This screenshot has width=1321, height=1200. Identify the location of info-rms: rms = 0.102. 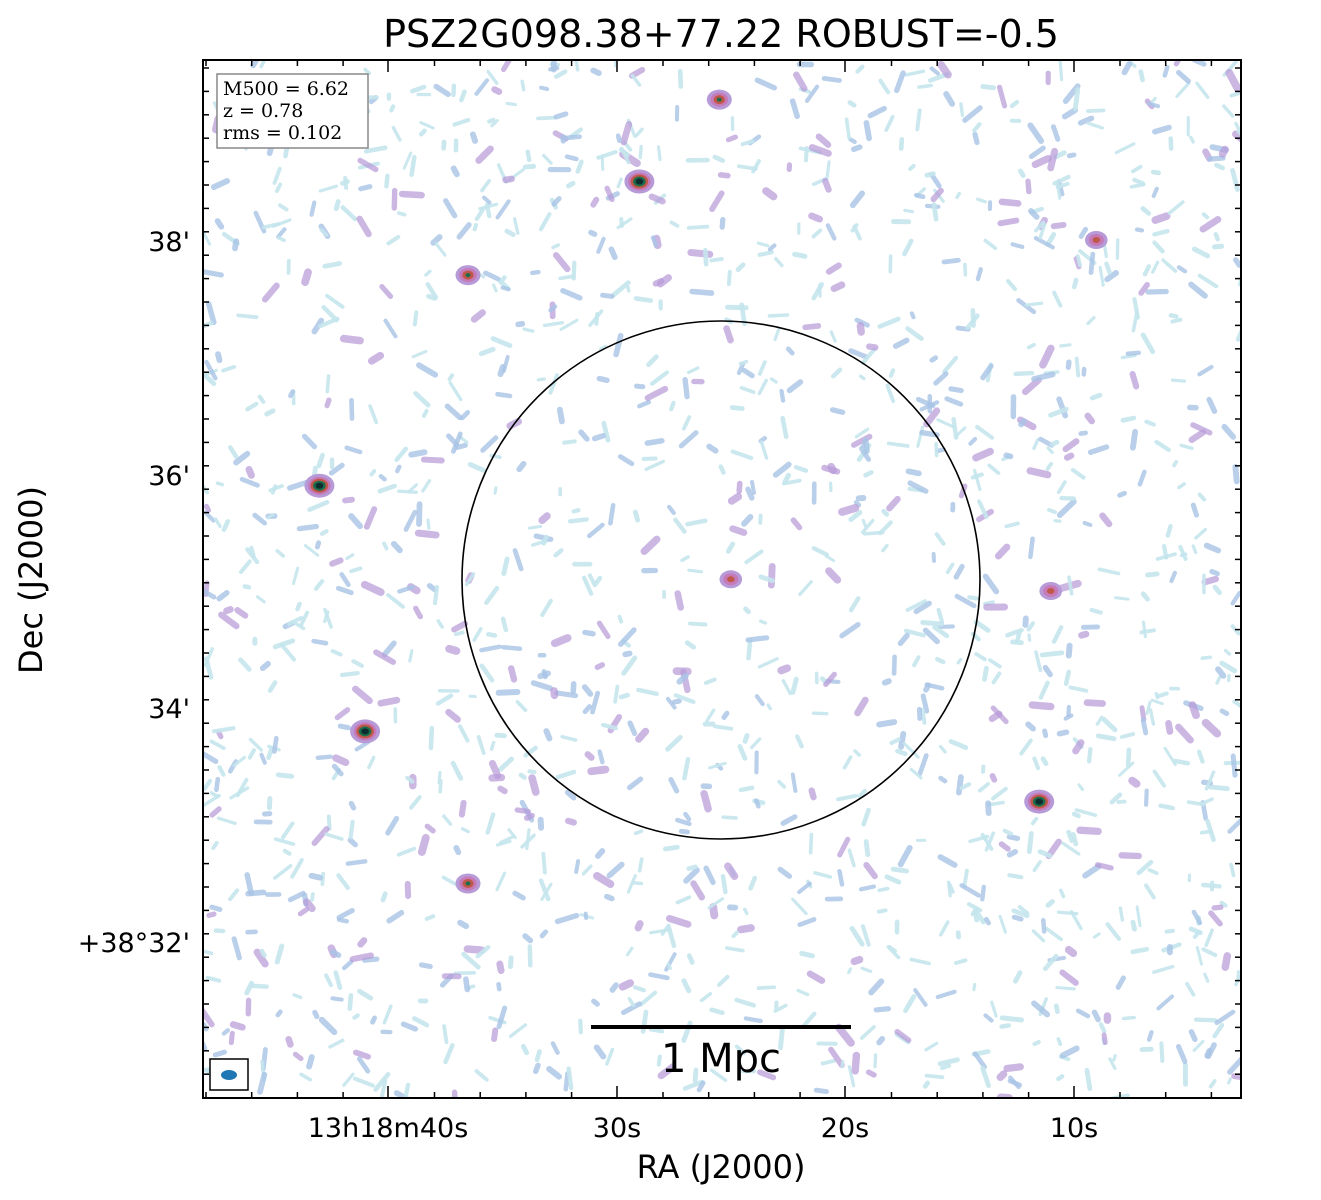
(282, 133).